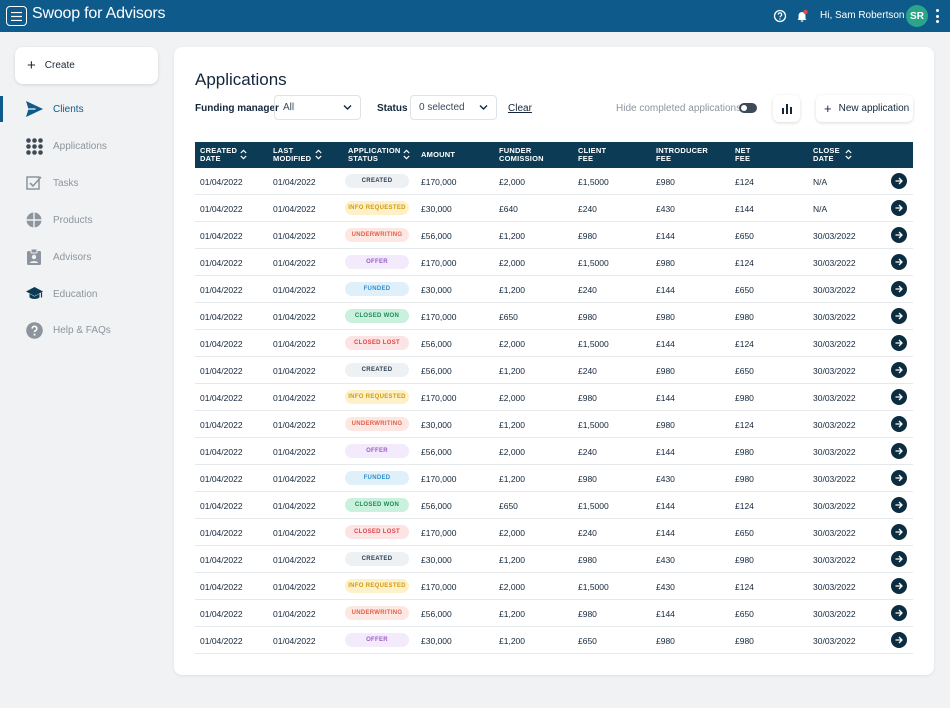 The width and height of the screenshot is (950, 708). What do you see at coordinates (82, 146) in the screenshot?
I see `sidebar-item-applications: Applications` at bounding box center [82, 146].